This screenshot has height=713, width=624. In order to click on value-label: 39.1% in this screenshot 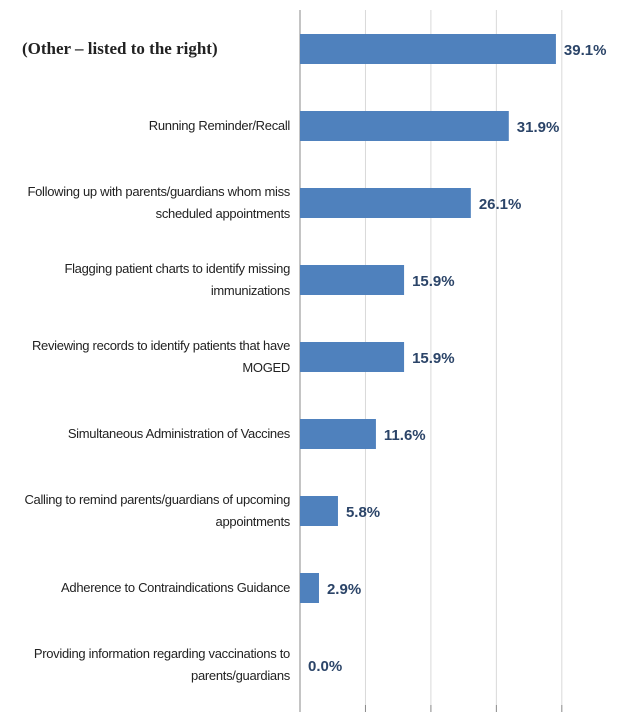, I will do `click(585, 50)`.